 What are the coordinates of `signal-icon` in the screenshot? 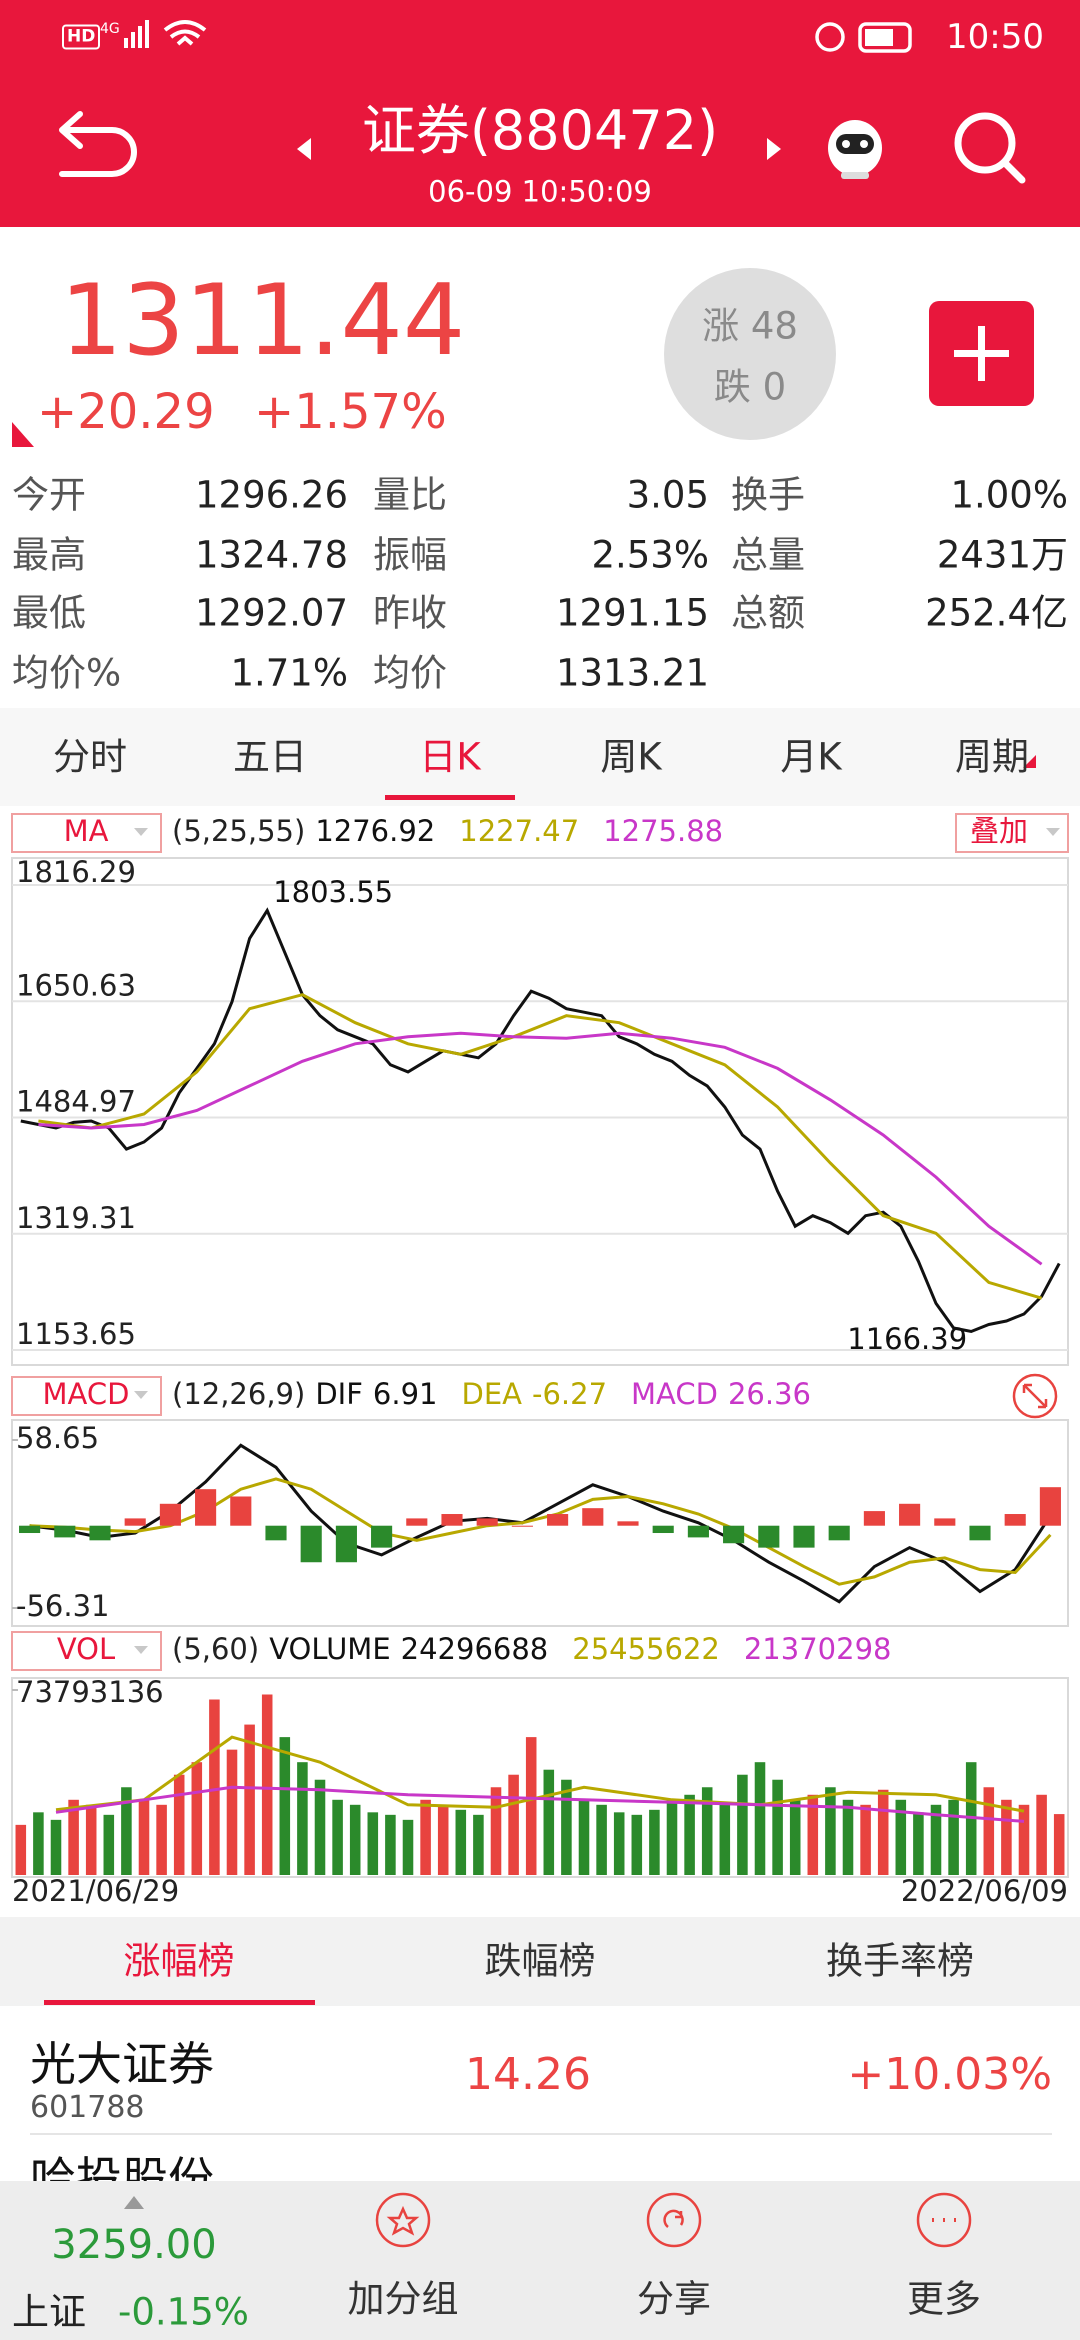 It's located at (136, 34).